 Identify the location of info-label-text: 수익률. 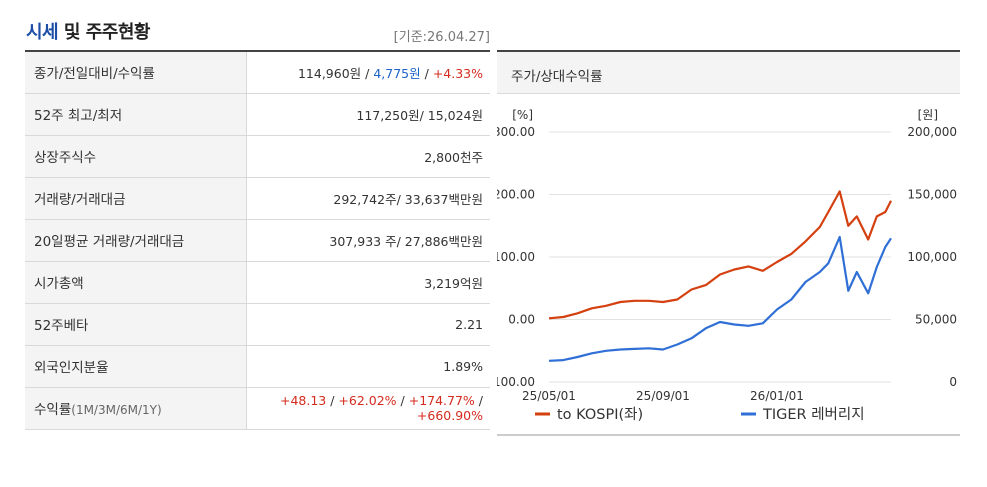
(53, 410).